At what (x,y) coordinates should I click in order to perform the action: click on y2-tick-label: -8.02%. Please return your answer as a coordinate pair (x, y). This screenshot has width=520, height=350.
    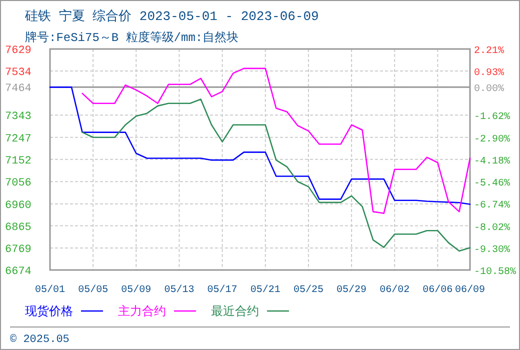
    Looking at the image, I should click on (492, 228).